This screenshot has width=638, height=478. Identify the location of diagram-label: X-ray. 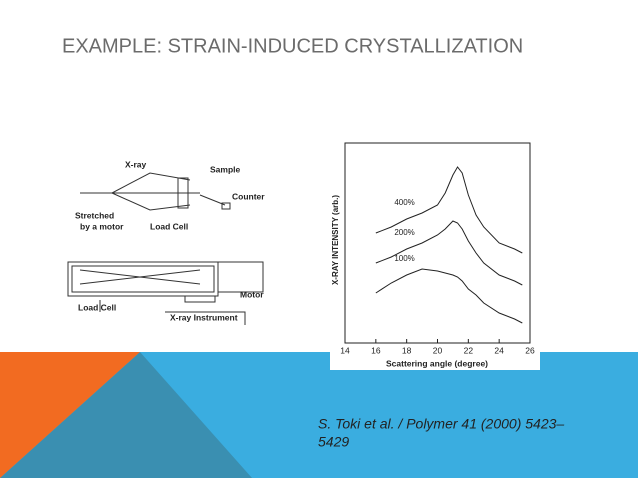
(136, 164).